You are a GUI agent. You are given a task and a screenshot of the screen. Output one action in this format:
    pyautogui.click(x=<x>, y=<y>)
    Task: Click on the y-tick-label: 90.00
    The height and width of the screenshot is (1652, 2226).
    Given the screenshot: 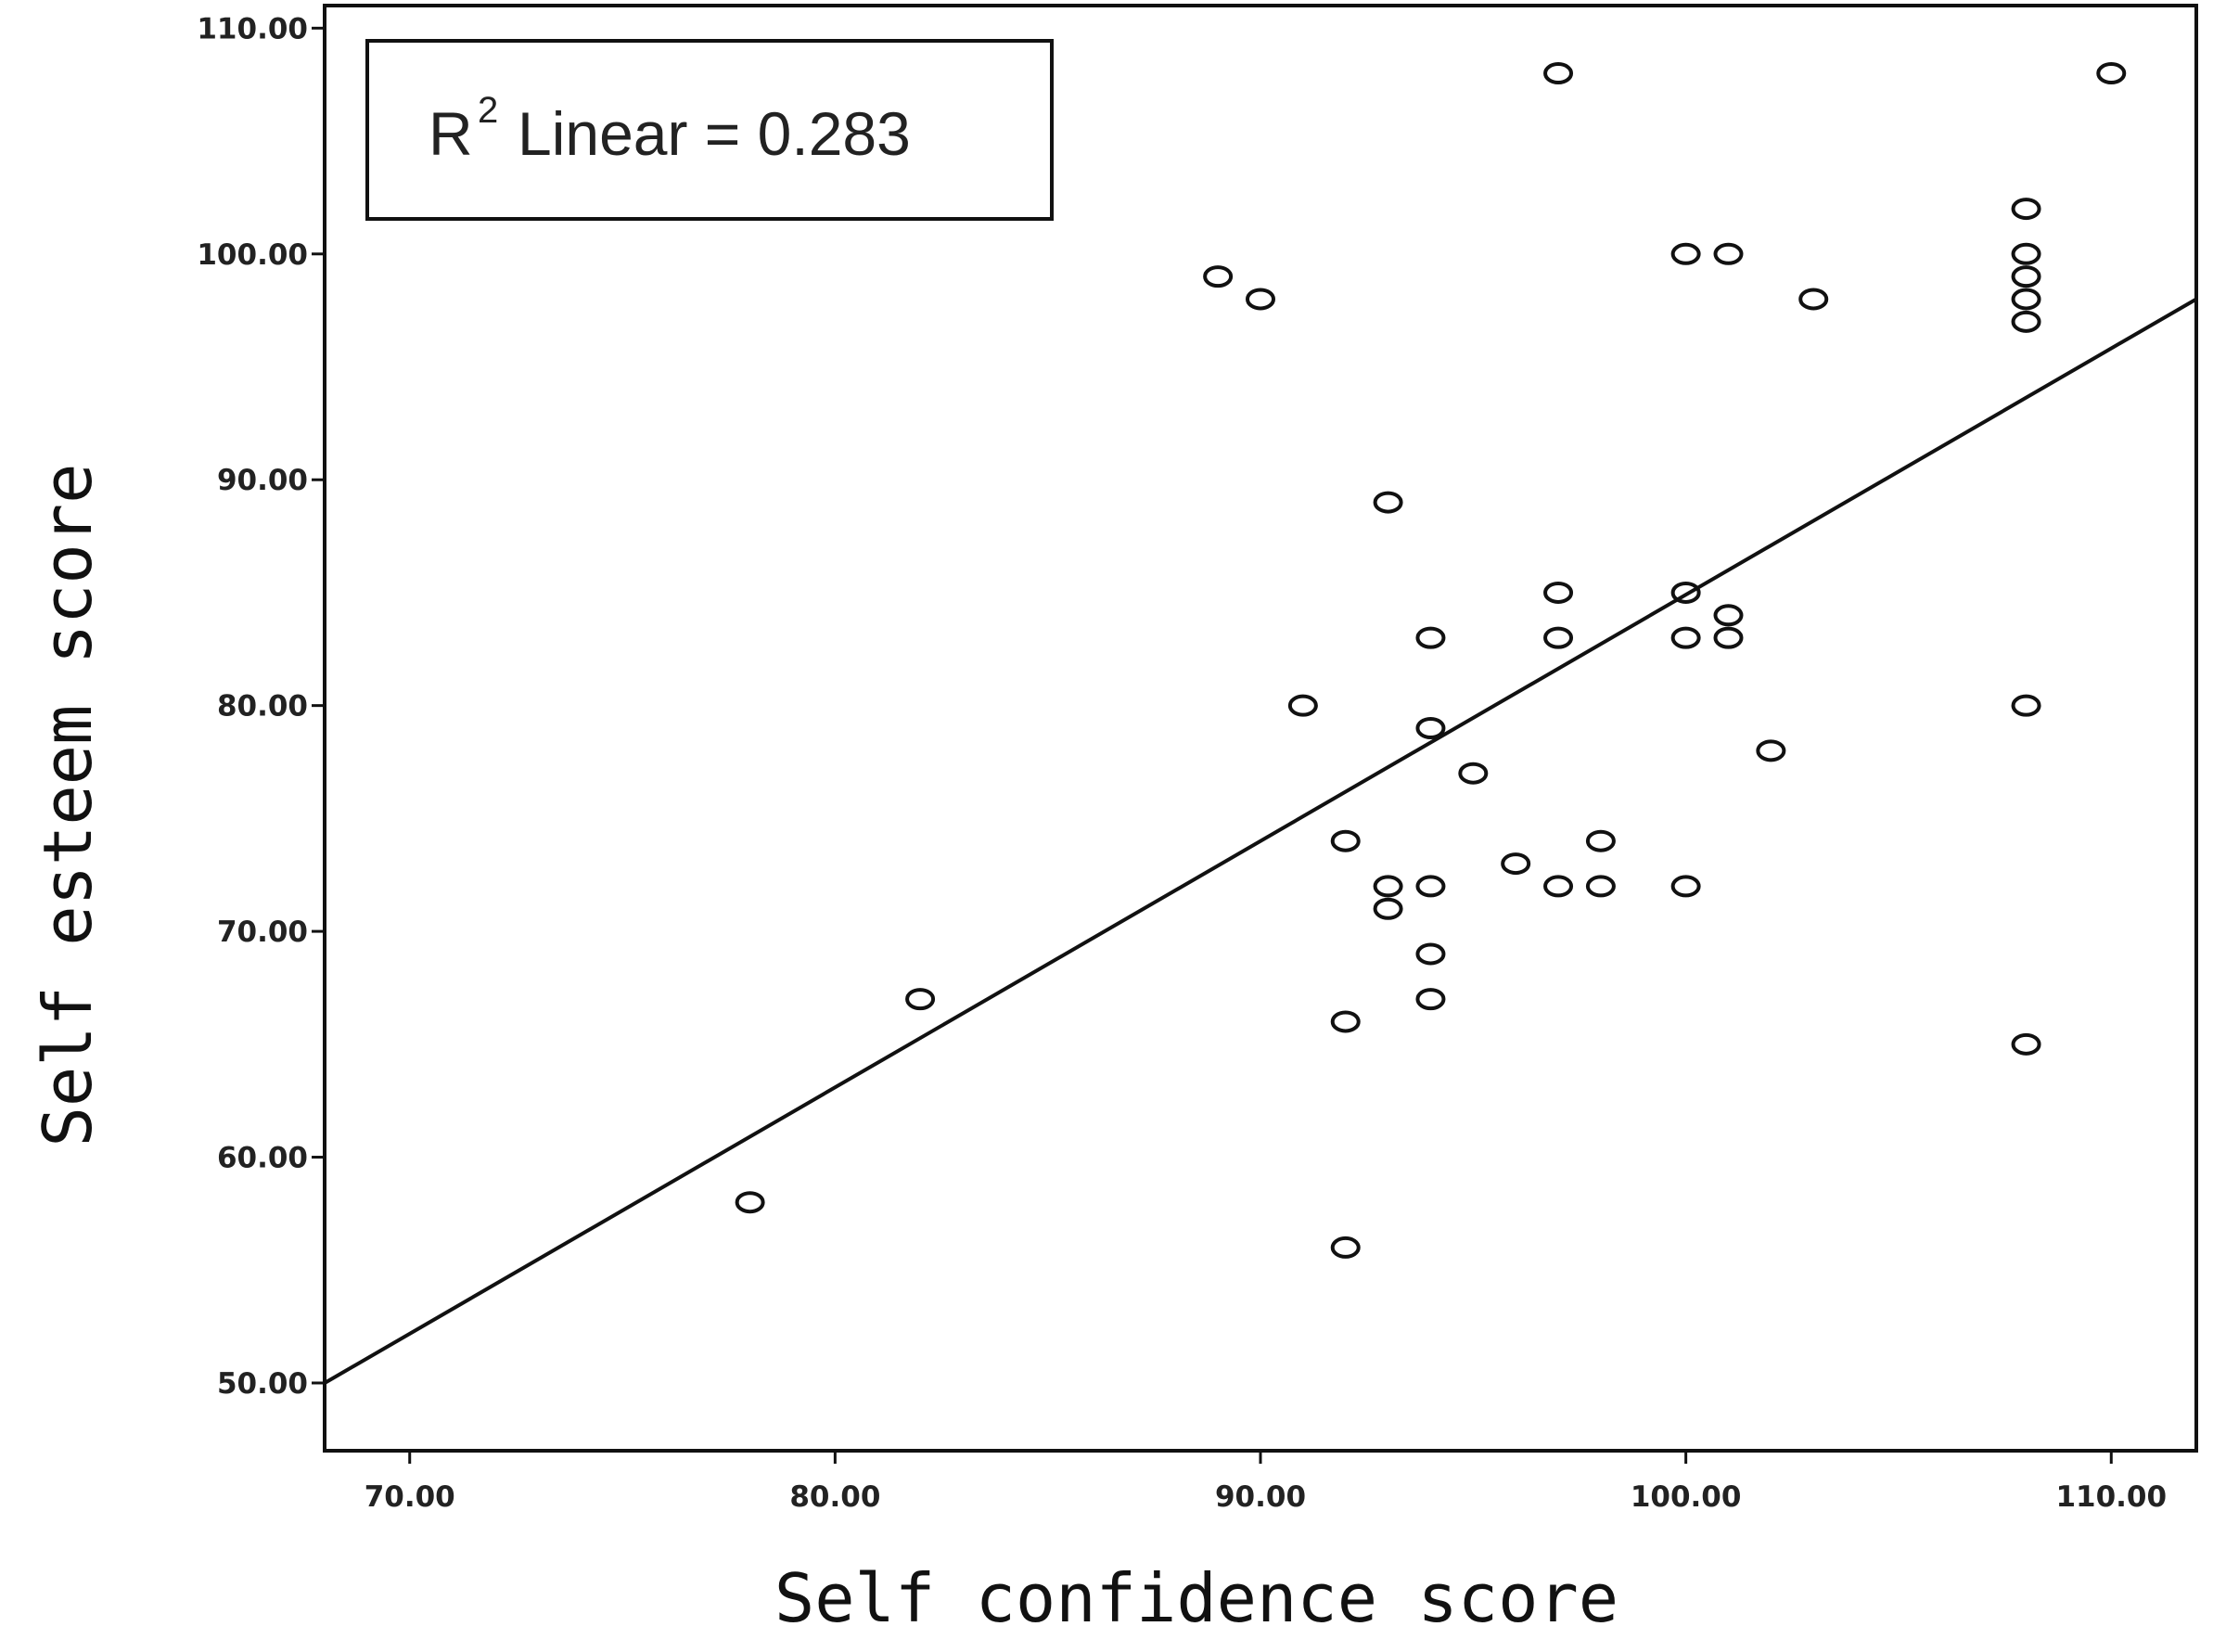 What is the action you would take?
    pyautogui.click(x=262, y=480)
    